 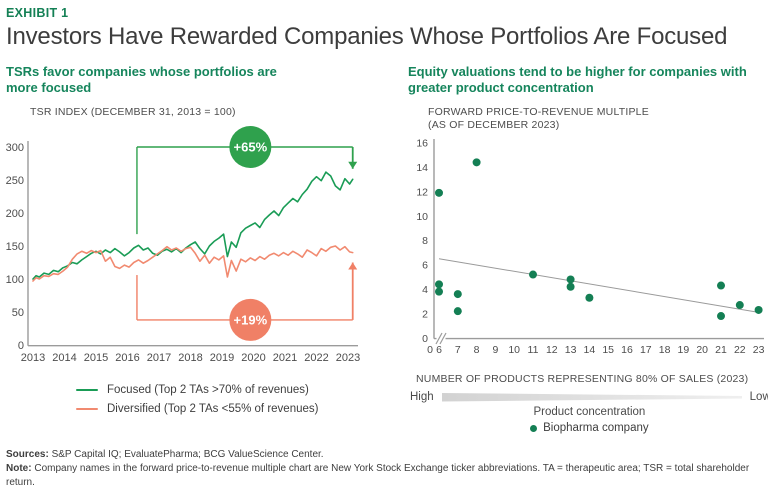 What do you see at coordinates (665, 350) in the screenshot?
I see `svg-text: 18` at bounding box center [665, 350].